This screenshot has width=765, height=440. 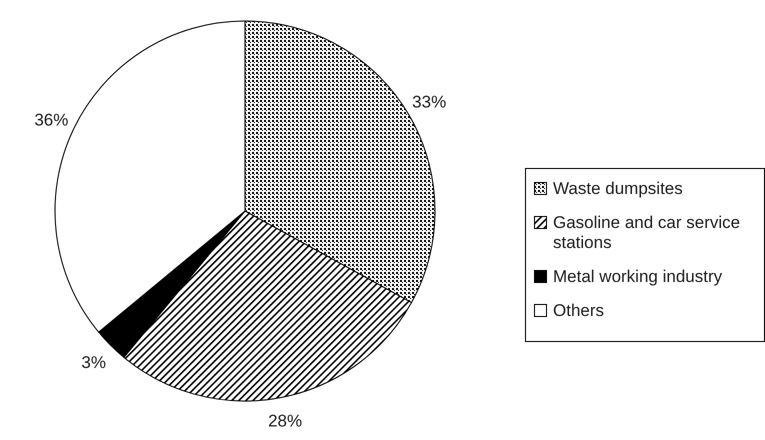 I want to click on data-label: 28%, so click(x=285, y=421).